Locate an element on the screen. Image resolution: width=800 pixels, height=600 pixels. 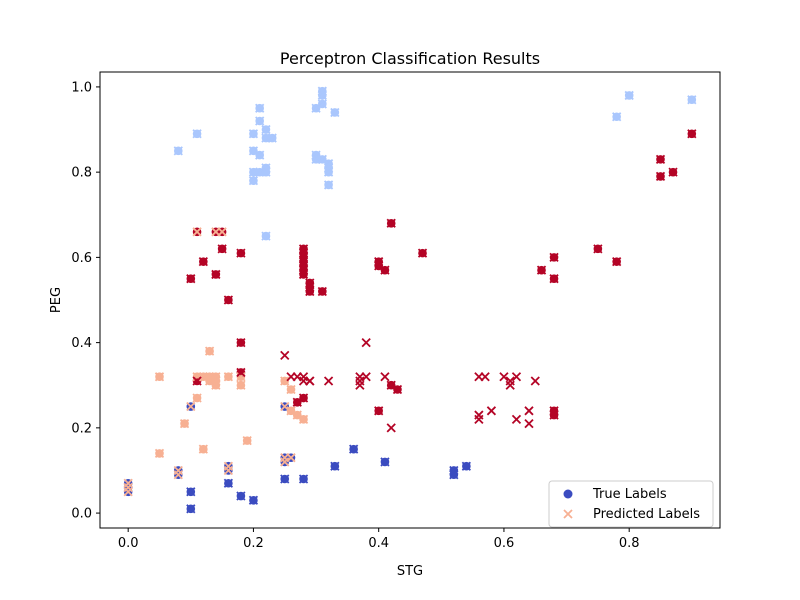
legend-true-label: True Labels is located at coordinates (629, 494).